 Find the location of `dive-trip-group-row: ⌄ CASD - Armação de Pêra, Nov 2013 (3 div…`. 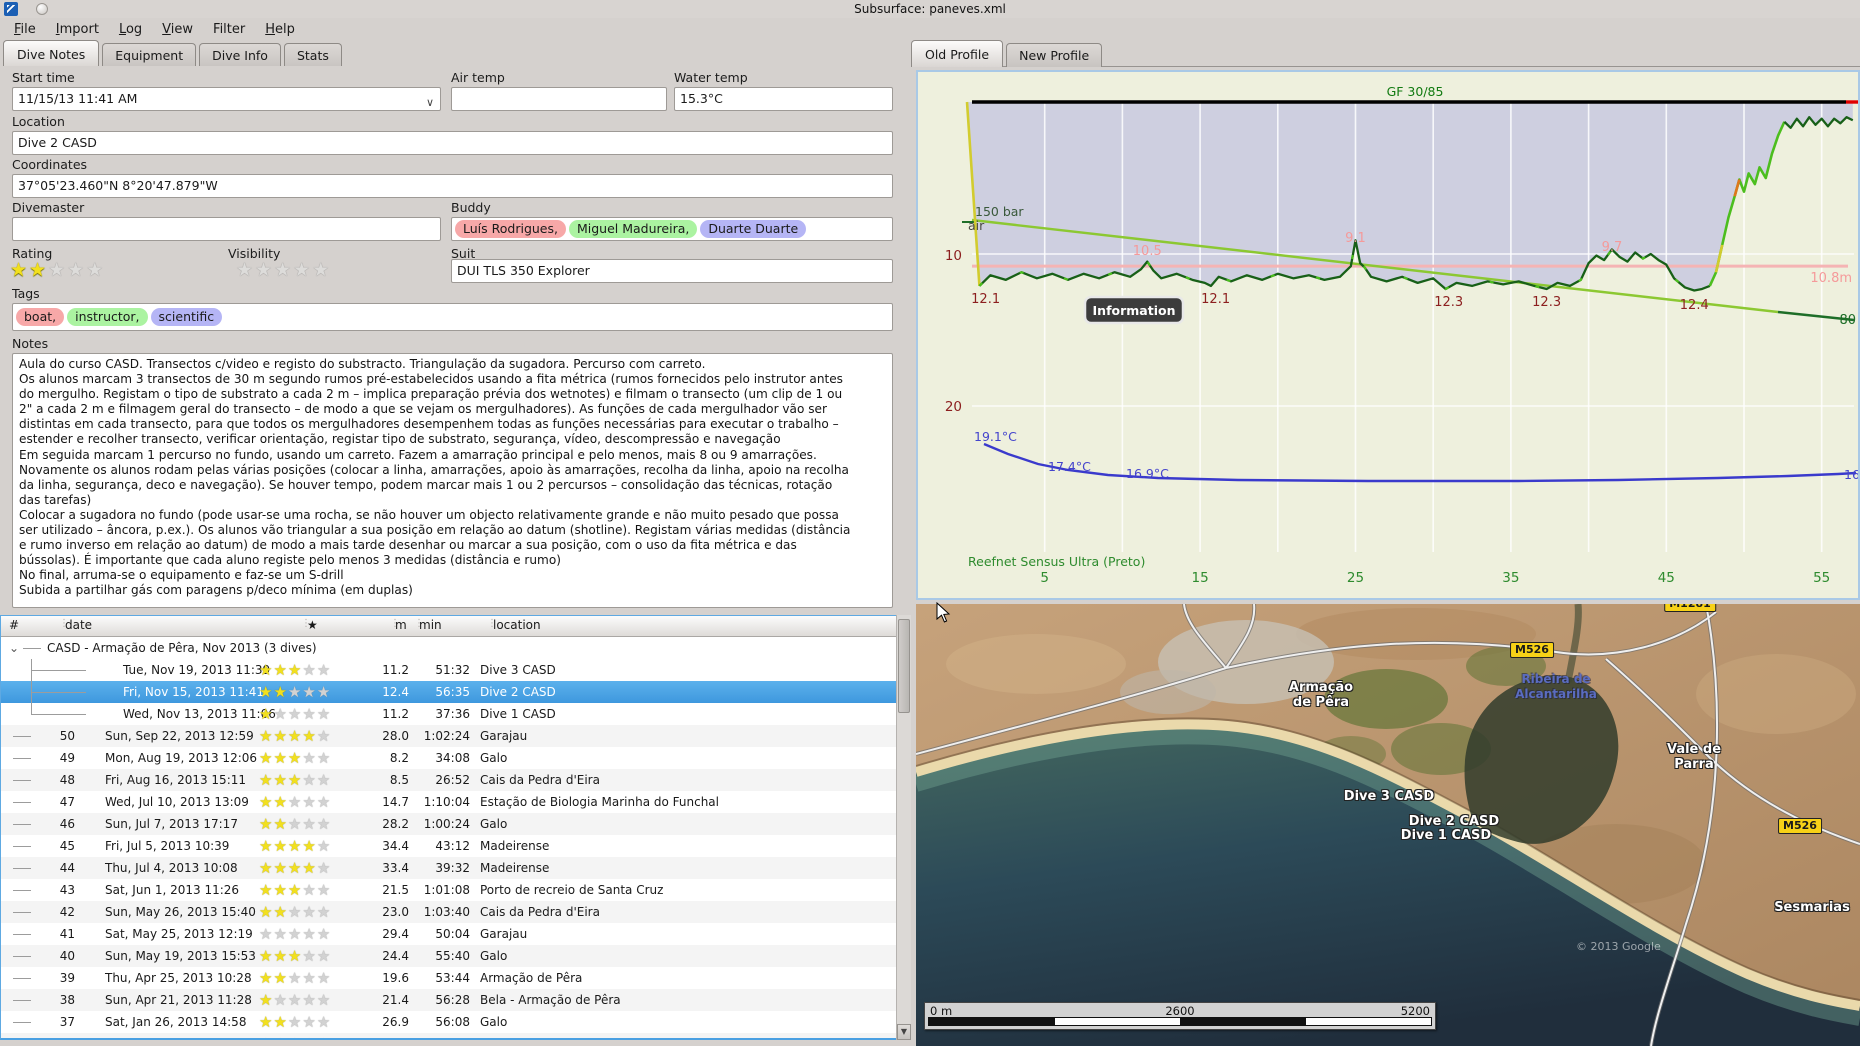

dive-trip-group-row: ⌄ CASD - Armação de Pêra, Nov 2013 (3 div… is located at coordinates (455, 648).